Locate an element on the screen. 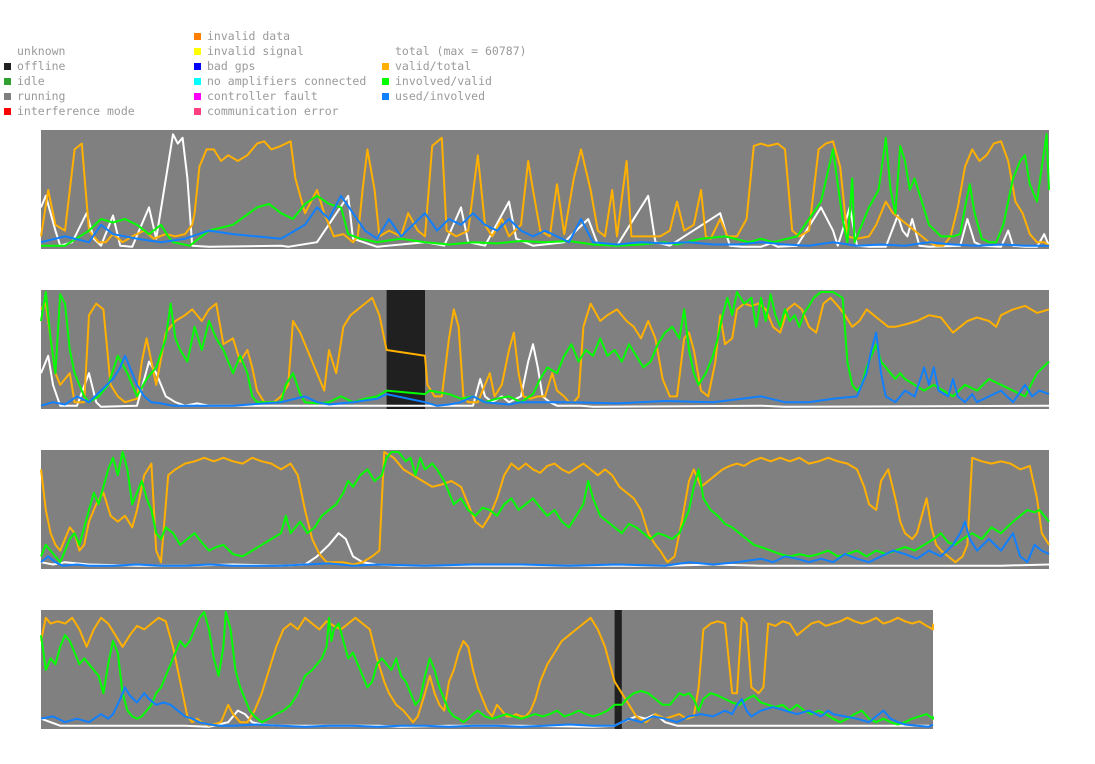 This screenshot has width=1095, height=764. legend-label: offline is located at coordinates (41, 66).